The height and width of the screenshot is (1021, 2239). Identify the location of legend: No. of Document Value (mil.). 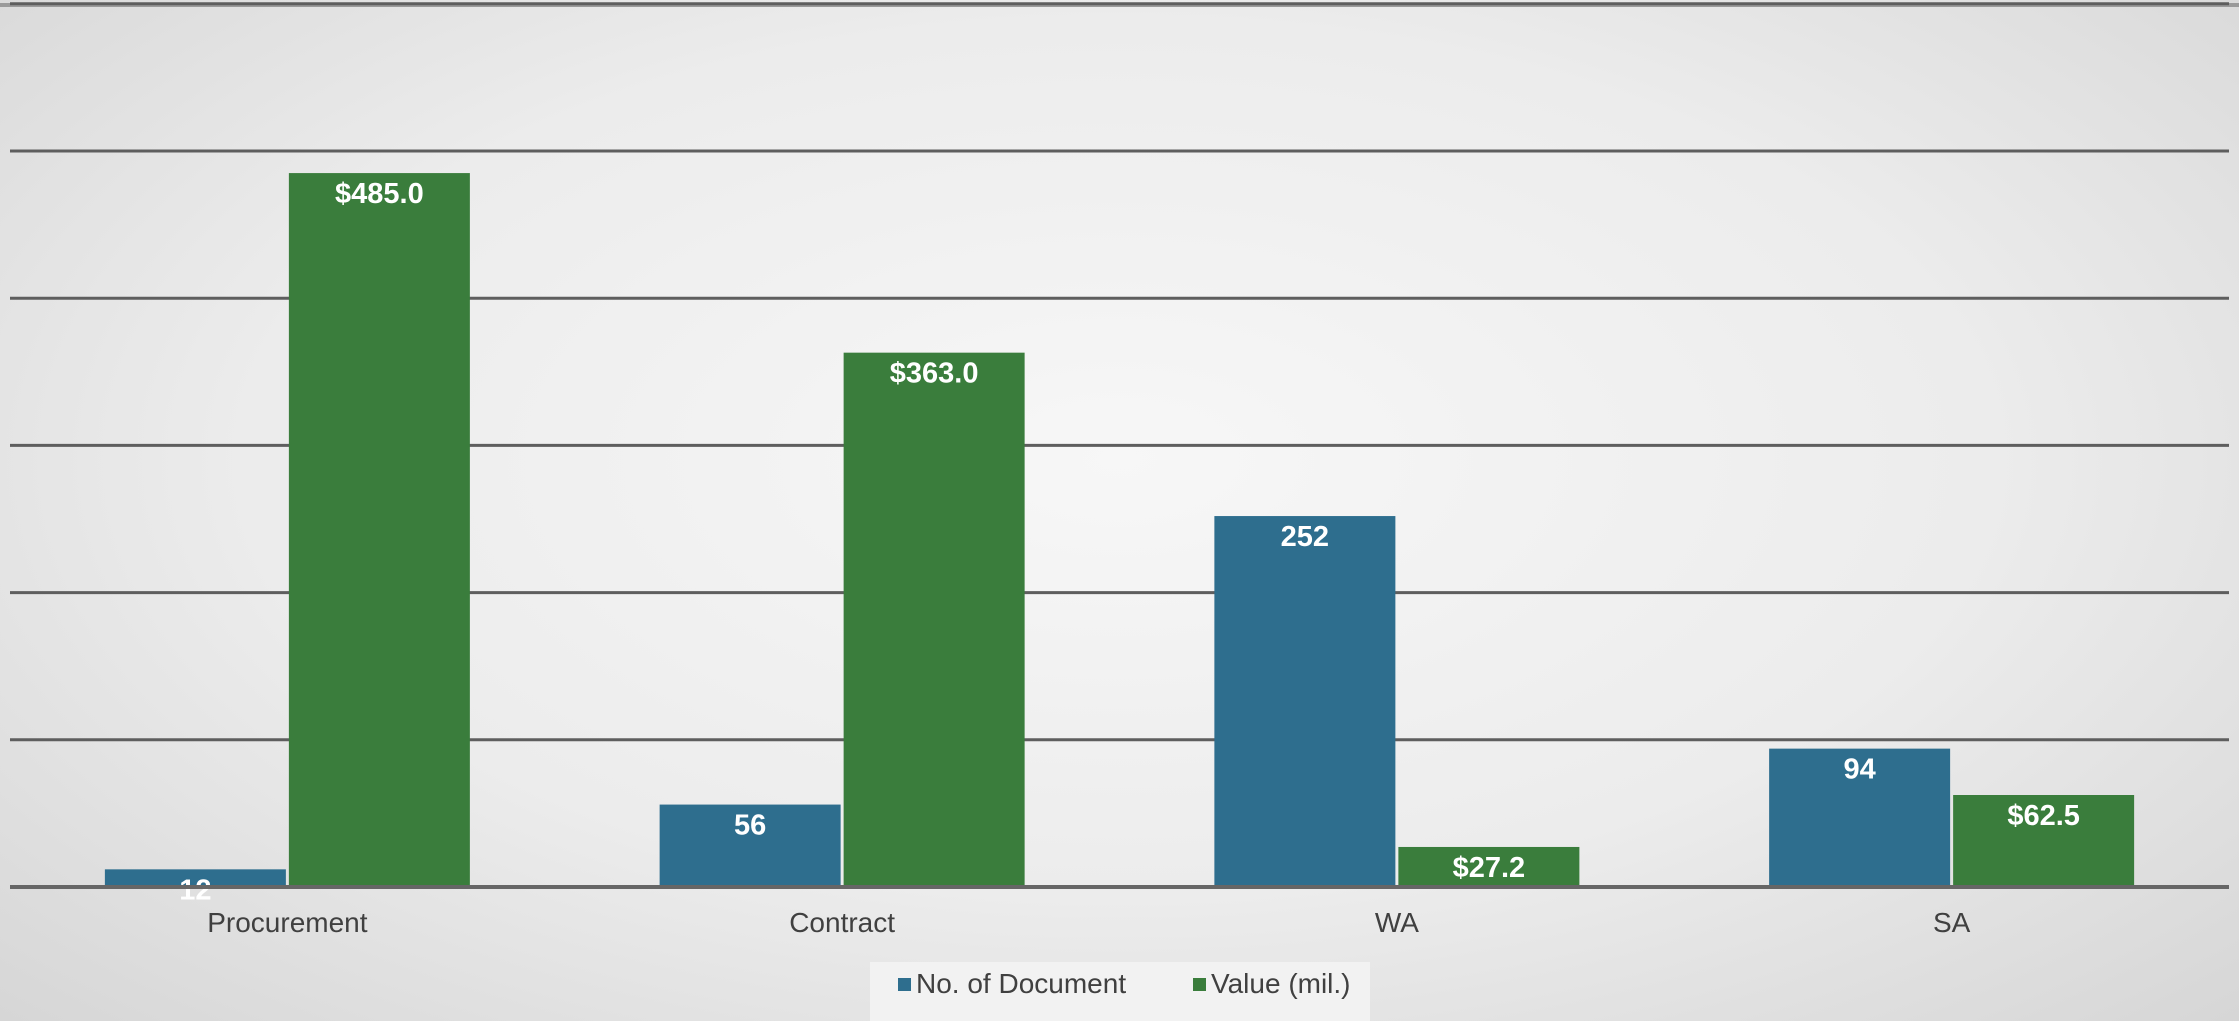
(1120, 991).